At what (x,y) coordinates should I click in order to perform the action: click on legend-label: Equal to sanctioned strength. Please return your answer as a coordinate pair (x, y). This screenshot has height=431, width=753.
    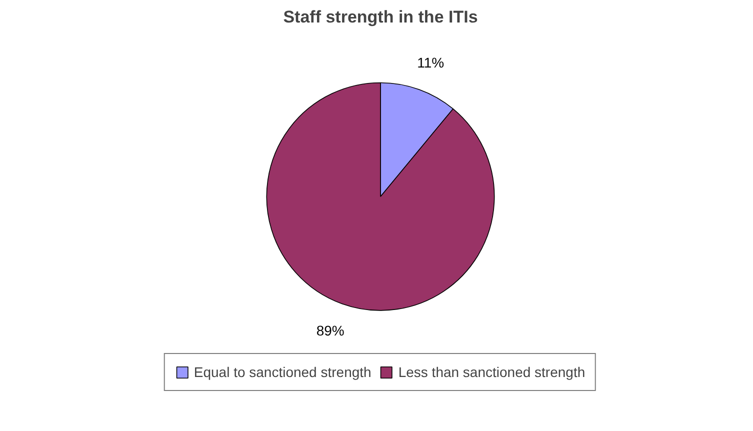
    Looking at the image, I should click on (283, 372).